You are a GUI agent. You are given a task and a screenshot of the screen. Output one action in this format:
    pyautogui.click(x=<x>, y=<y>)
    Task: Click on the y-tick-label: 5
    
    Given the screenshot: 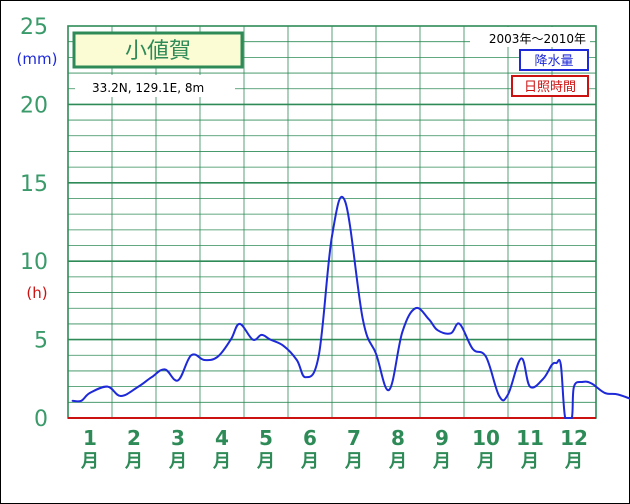 What is the action you would take?
    pyautogui.click(x=41, y=341)
    